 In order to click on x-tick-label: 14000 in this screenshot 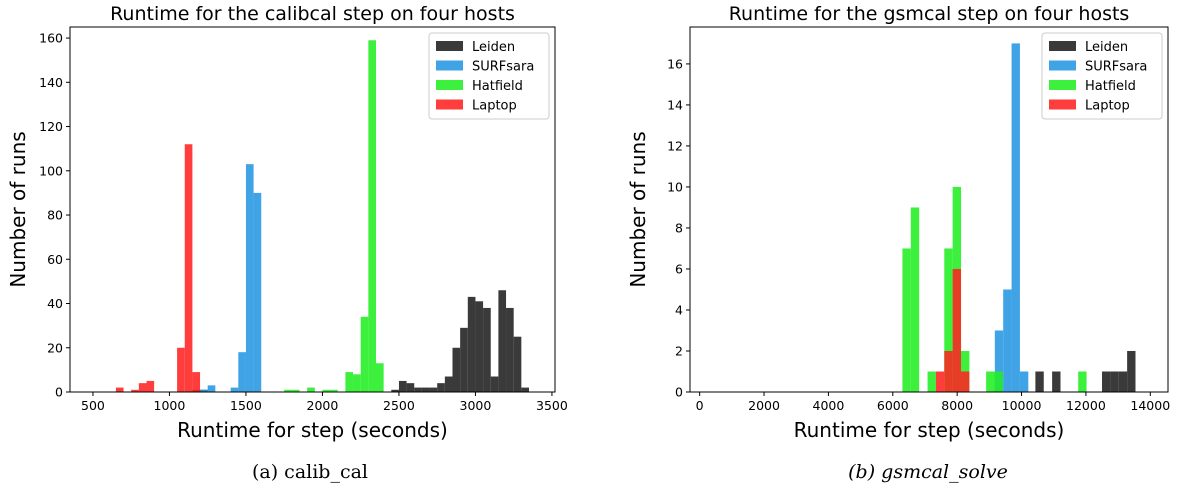, I will do `click(1150, 405)`.